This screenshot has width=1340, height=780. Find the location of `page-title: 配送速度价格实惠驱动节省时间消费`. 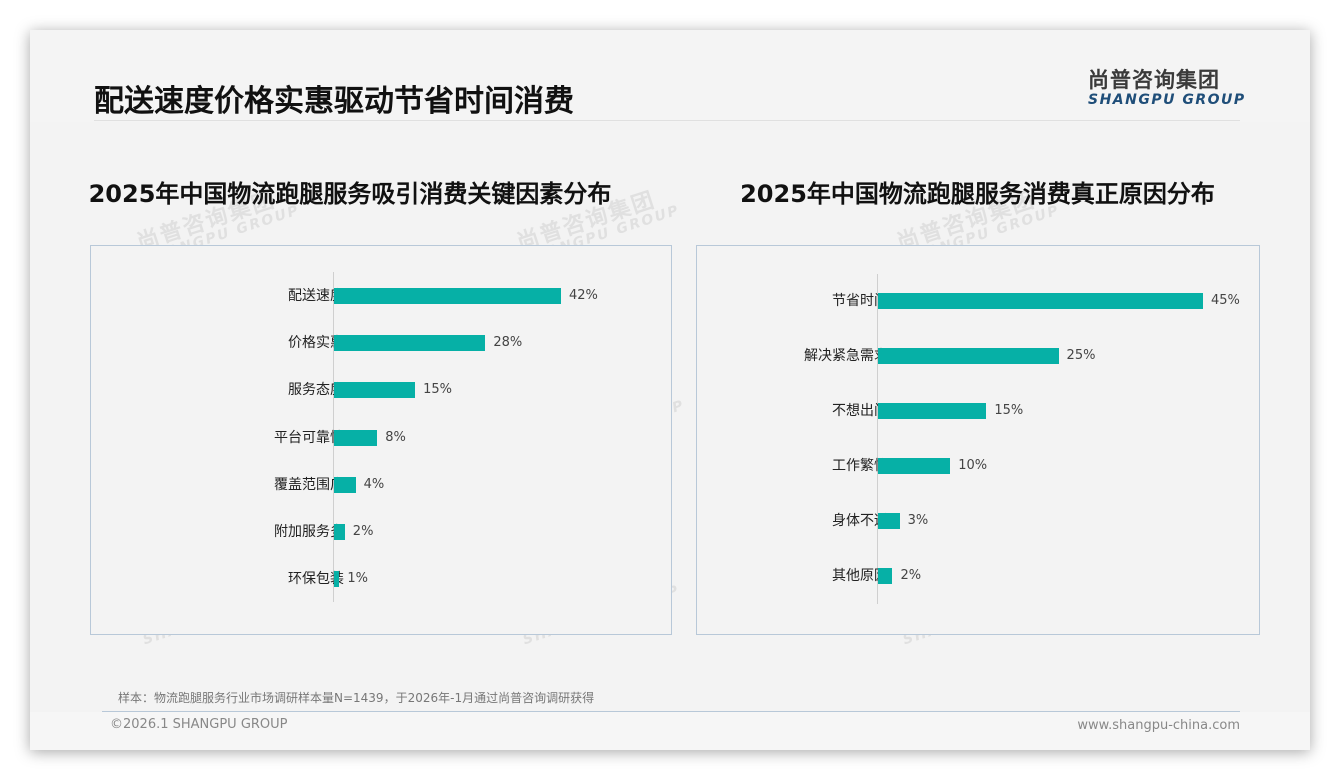

page-title: 配送速度价格实惠驱动节省时间消费 is located at coordinates (334, 101).